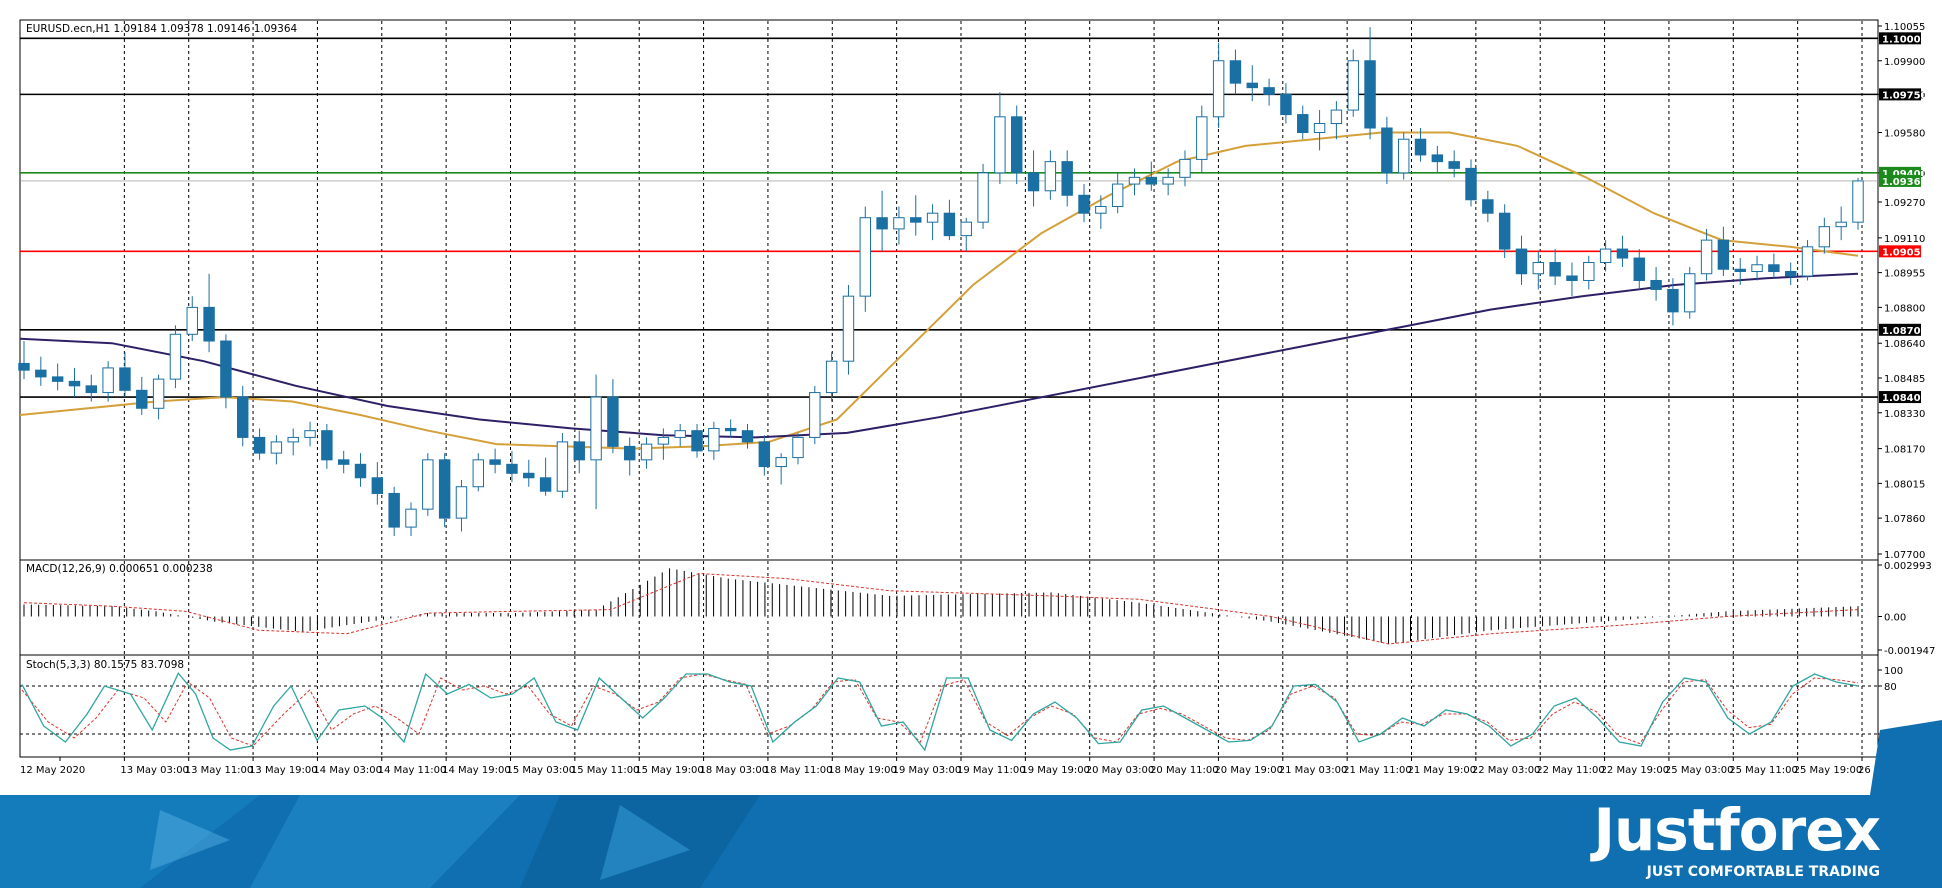  Describe the element at coordinates (1895, 617) in the screenshot. I see `macd-tick-label: 0.00` at that location.